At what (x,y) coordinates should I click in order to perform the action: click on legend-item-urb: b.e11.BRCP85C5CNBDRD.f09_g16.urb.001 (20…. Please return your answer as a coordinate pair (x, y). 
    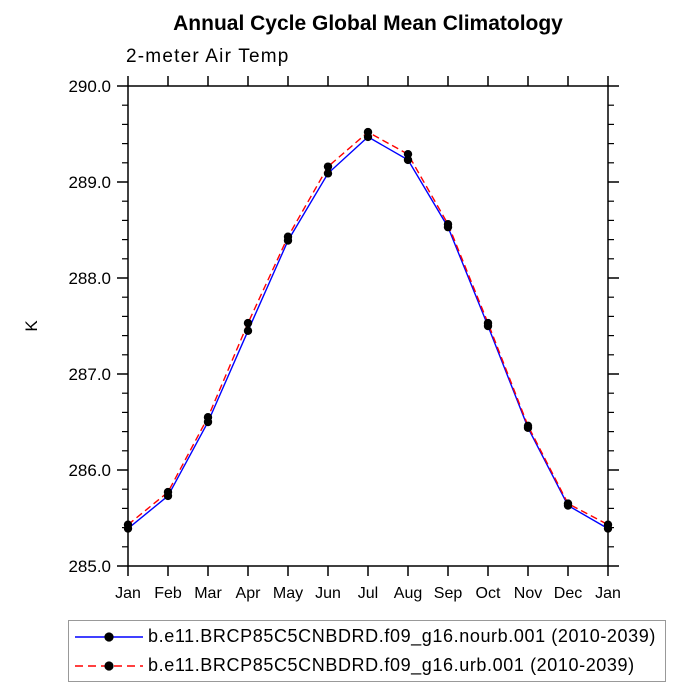
    Looking at the image, I should click on (368, 665).